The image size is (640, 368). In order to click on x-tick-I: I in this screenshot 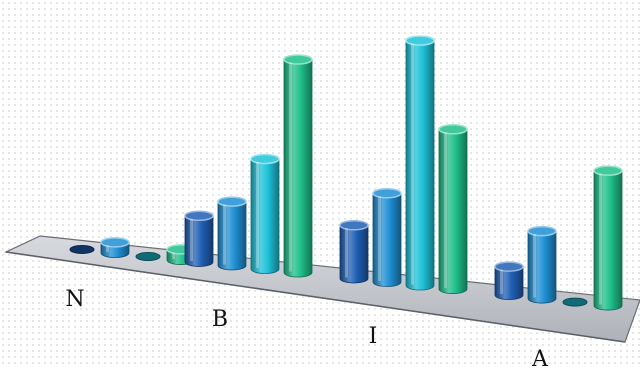, I will do `click(373, 336)`.